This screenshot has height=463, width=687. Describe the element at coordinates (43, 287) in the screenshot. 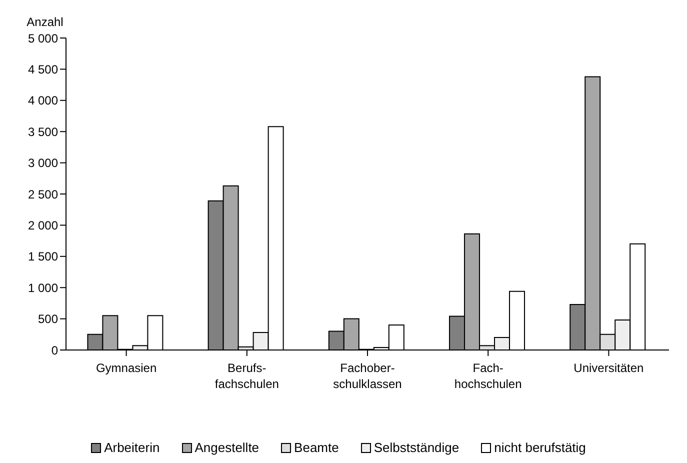

I see `y-tick-label: 1 000` at that location.